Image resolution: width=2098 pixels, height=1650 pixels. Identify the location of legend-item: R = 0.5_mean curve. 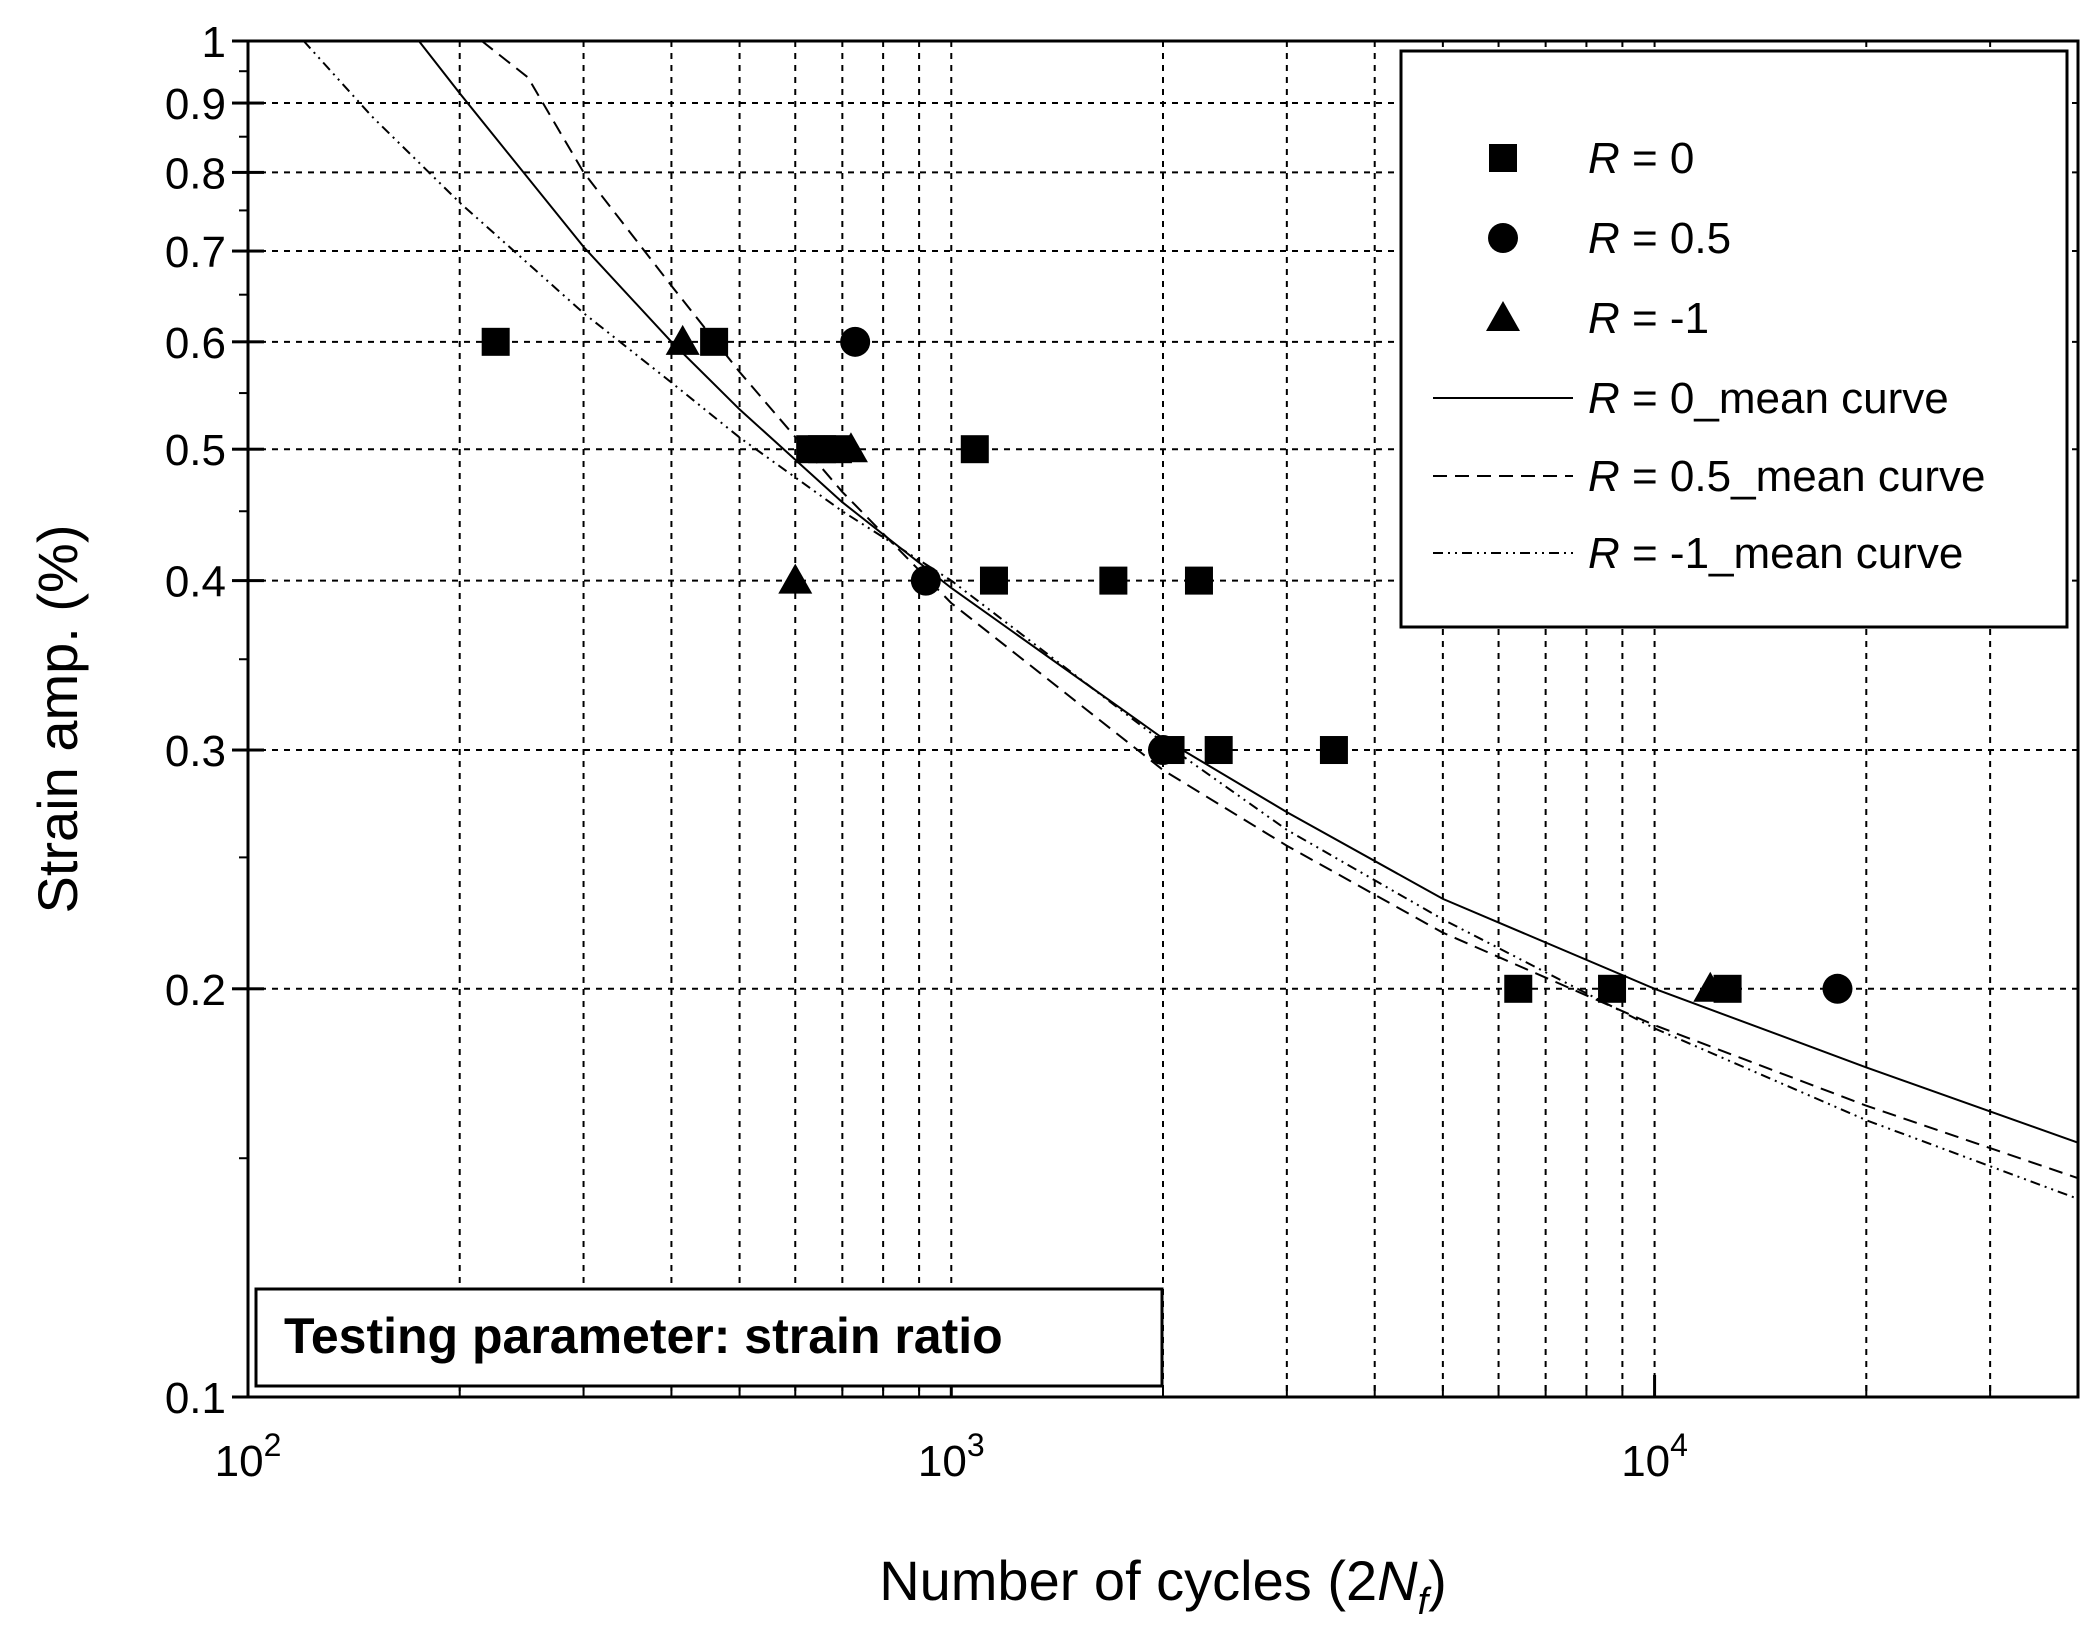
(1709, 476).